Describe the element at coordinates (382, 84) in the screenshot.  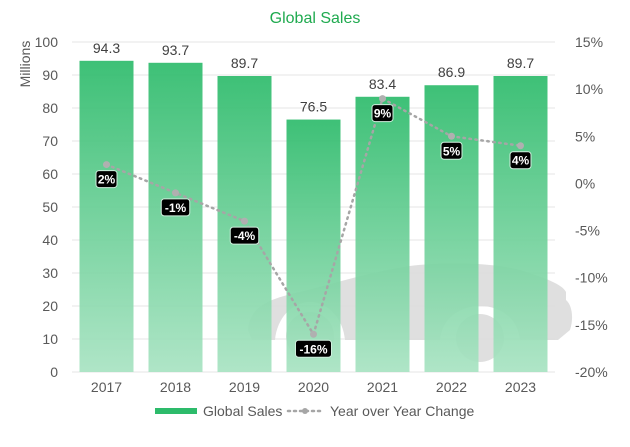
I see `bar-value-label: 83.4` at that location.